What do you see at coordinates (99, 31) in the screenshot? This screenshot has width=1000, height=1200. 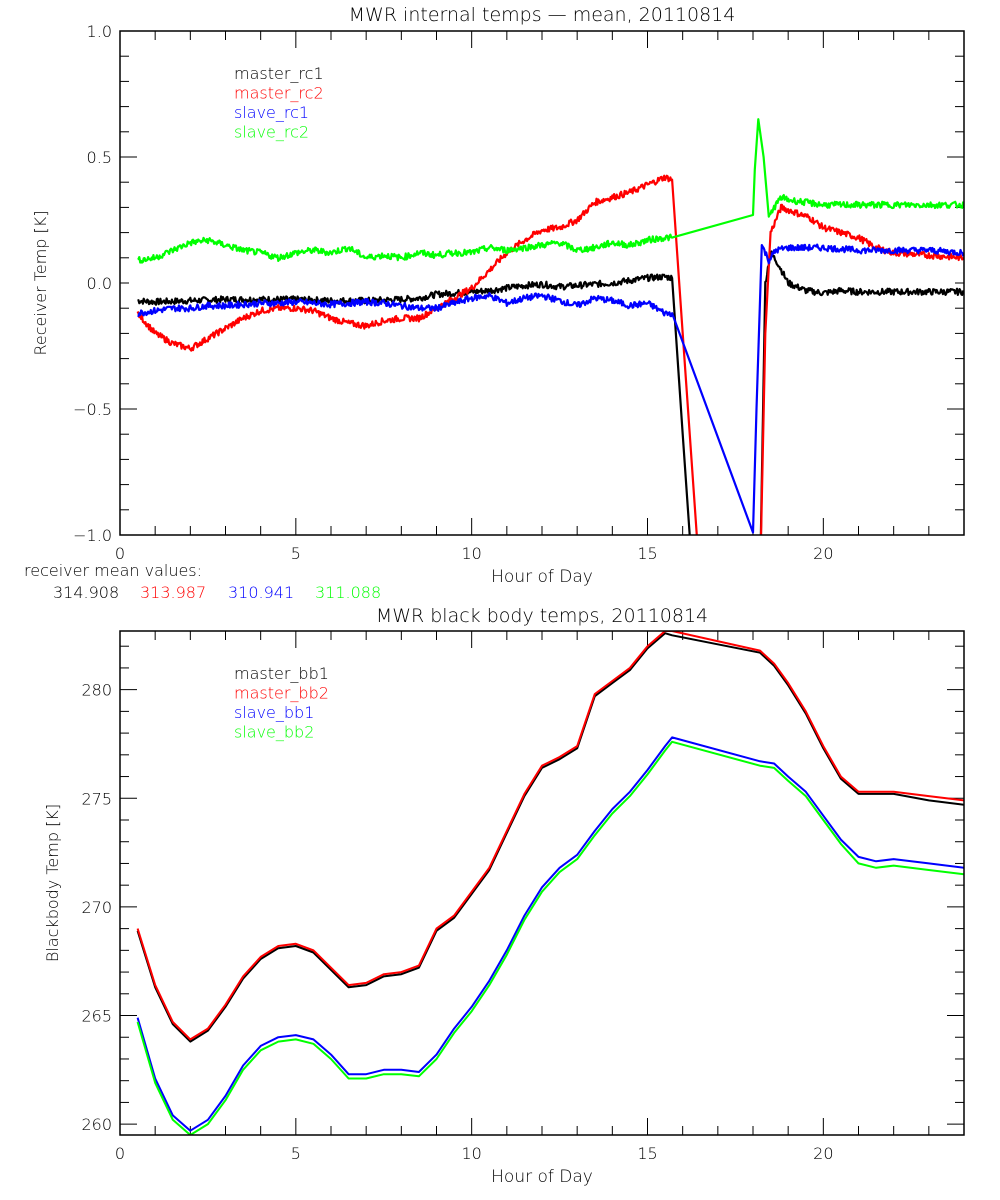 I see `y-tick-label: 1.0` at bounding box center [99, 31].